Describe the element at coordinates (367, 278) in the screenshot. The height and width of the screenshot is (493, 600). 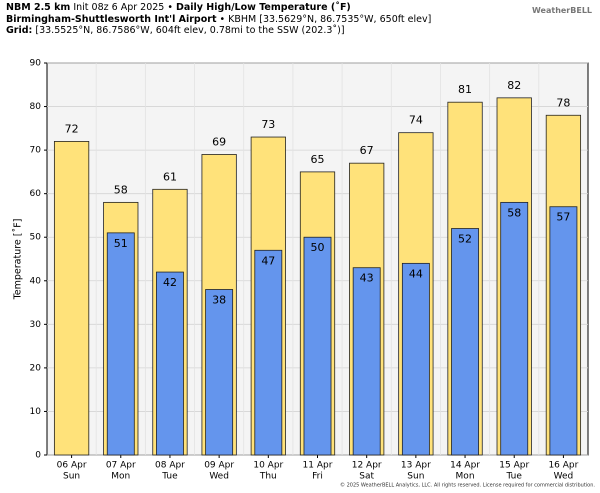
I see `value-label: 43` at that location.